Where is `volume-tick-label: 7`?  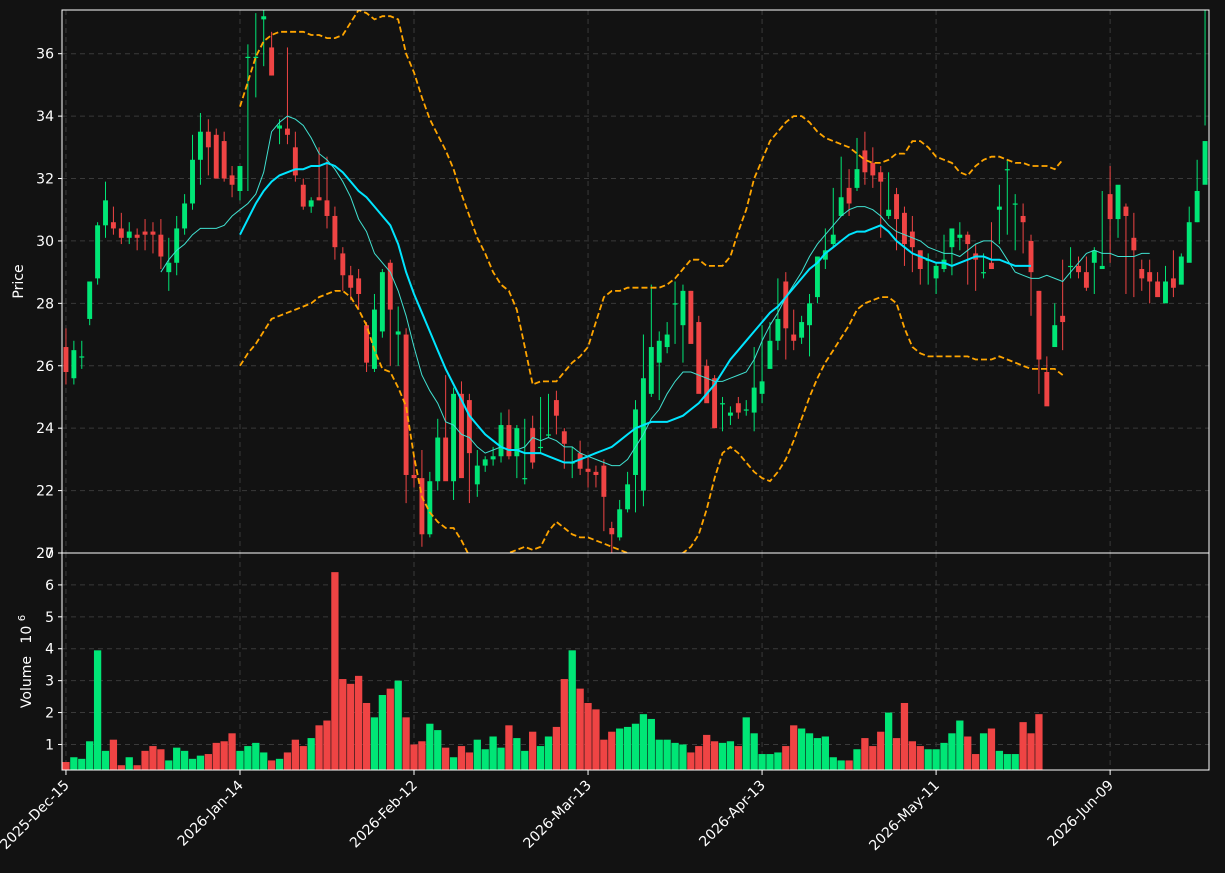 volume-tick-label: 7 is located at coordinates (49, 554).